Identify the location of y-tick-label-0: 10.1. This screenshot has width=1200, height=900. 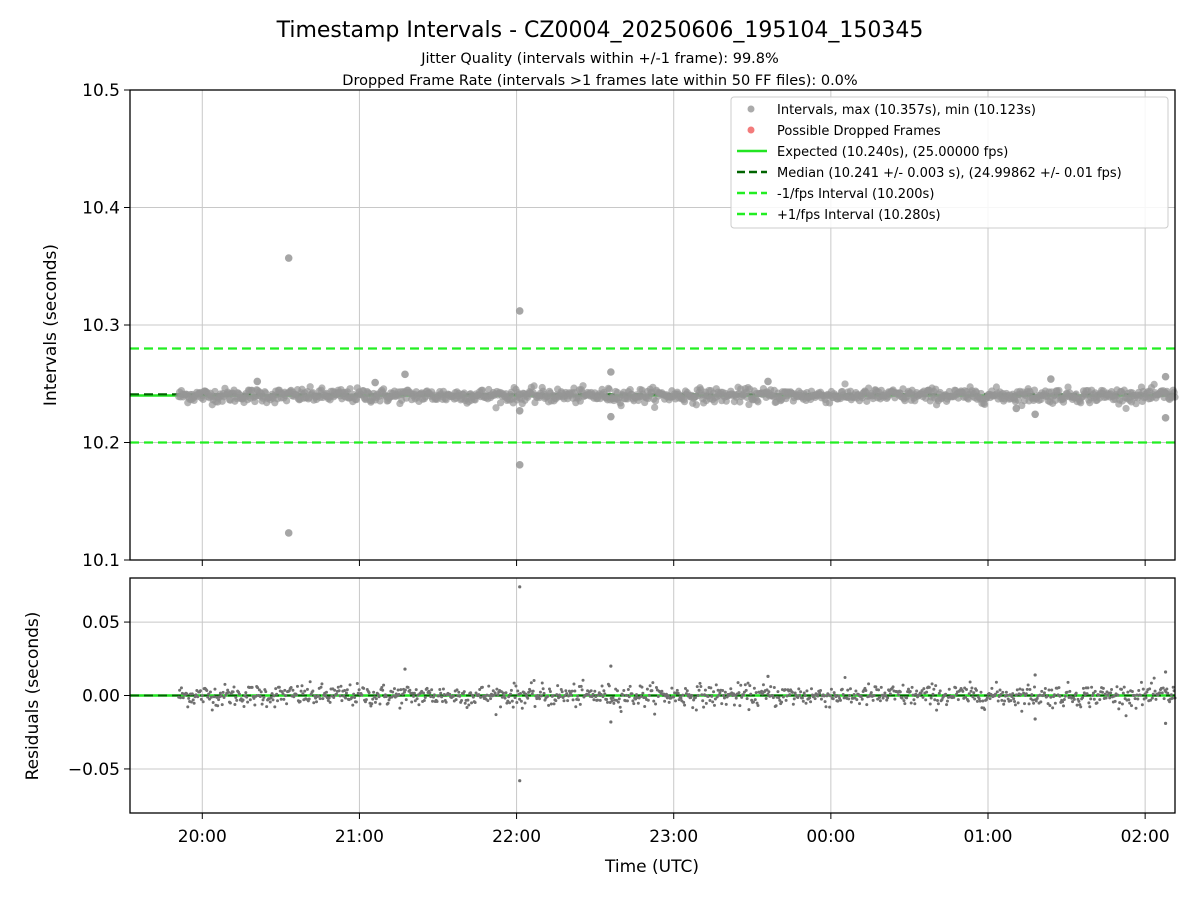
(101, 561).